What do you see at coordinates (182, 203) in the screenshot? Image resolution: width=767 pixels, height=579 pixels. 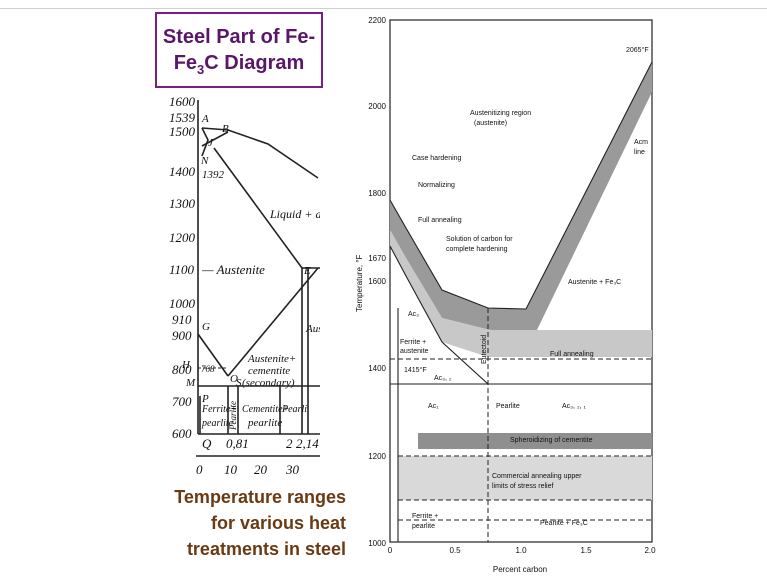 I see `ytick-1300: 1300` at bounding box center [182, 203].